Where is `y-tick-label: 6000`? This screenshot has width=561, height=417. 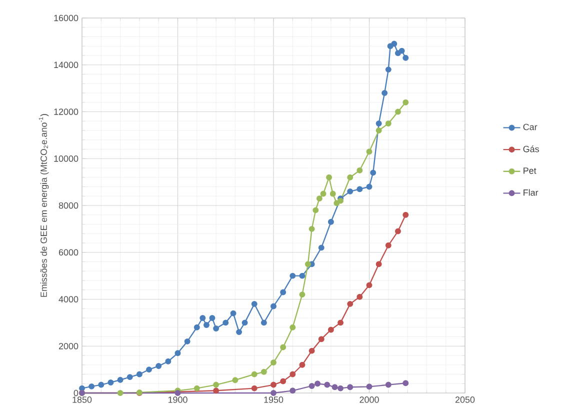 y-tick-label: 6000 is located at coordinates (68, 252).